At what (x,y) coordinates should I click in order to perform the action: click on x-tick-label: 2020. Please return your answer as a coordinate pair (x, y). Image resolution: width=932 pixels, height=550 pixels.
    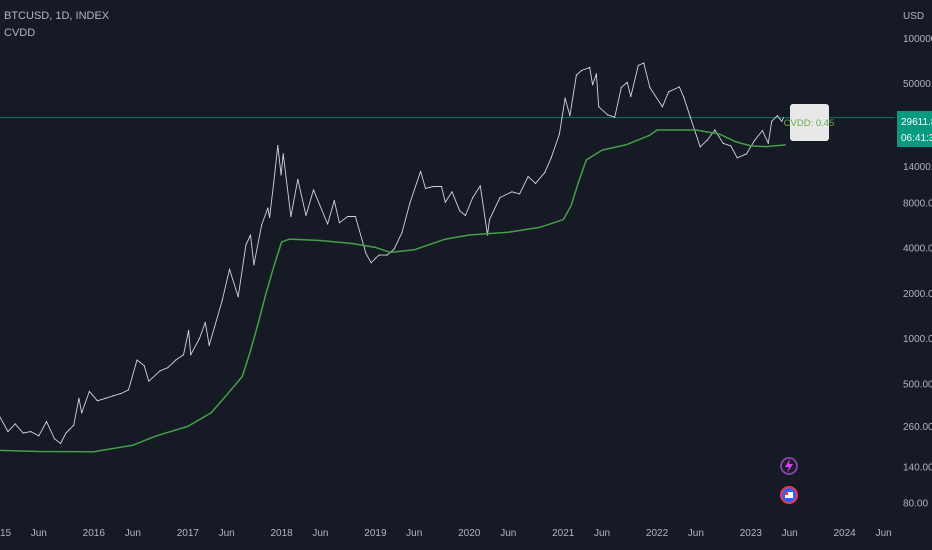
    Looking at the image, I should click on (469, 533).